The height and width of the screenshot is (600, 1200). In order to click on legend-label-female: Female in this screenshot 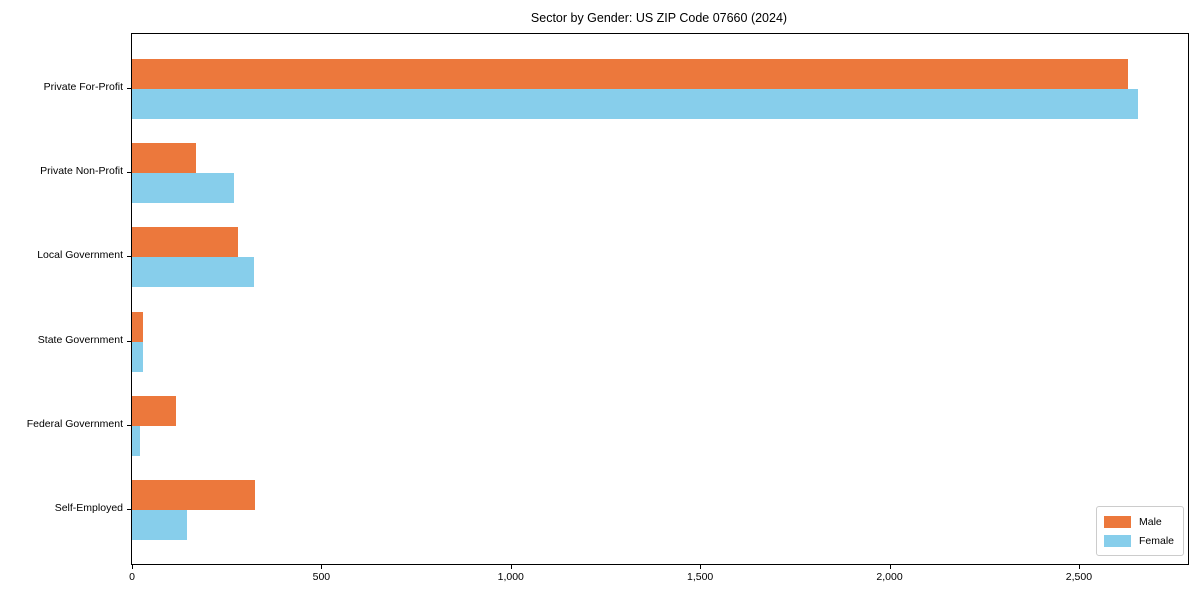, I will do `click(1156, 540)`.